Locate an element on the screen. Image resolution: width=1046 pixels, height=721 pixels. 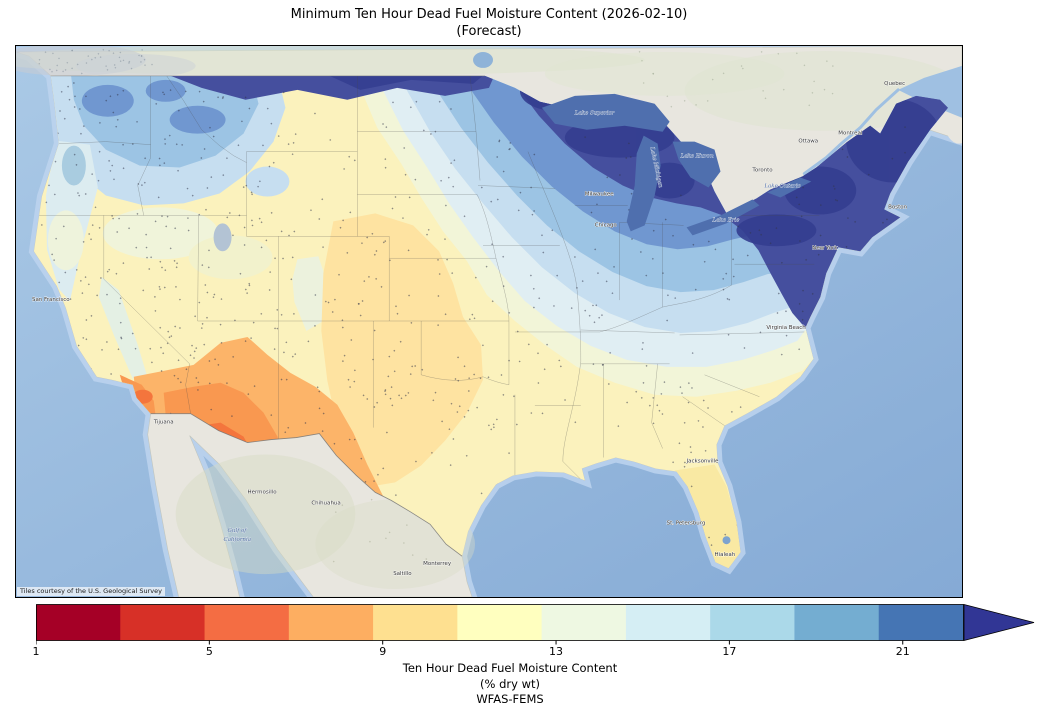
city-label: Montreal is located at coordinates (850, 134).